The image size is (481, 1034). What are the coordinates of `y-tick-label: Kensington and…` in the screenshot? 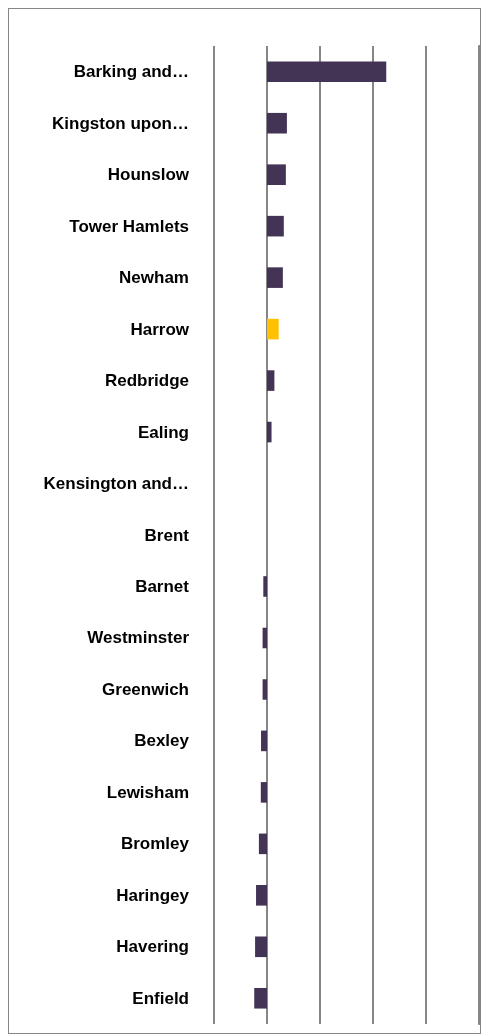 It's located at (116, 484).